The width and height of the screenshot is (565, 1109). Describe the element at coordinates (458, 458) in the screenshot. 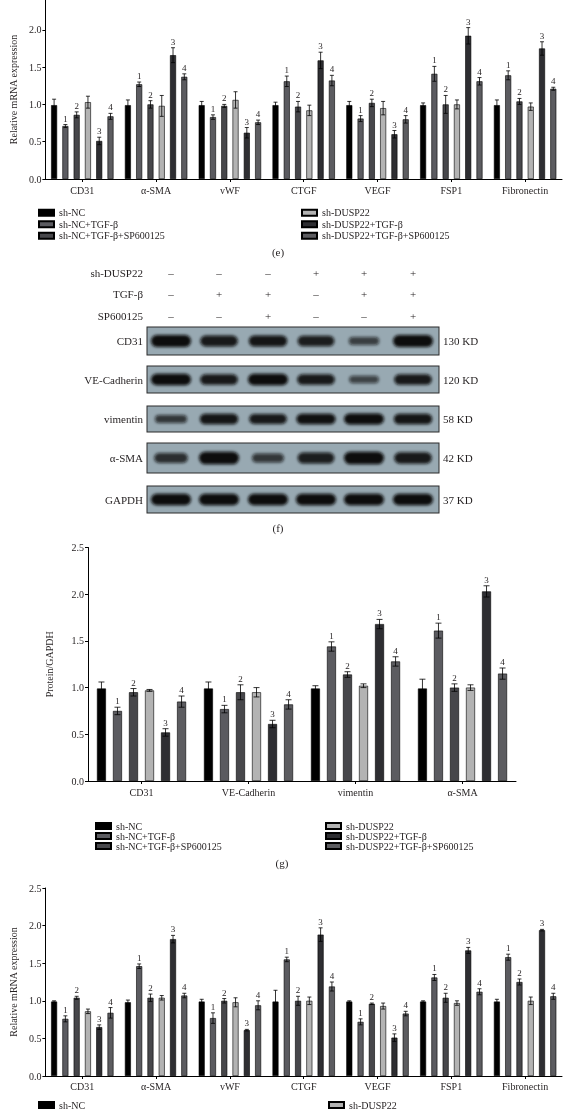

I see `category-label: 42 KD` at that location.